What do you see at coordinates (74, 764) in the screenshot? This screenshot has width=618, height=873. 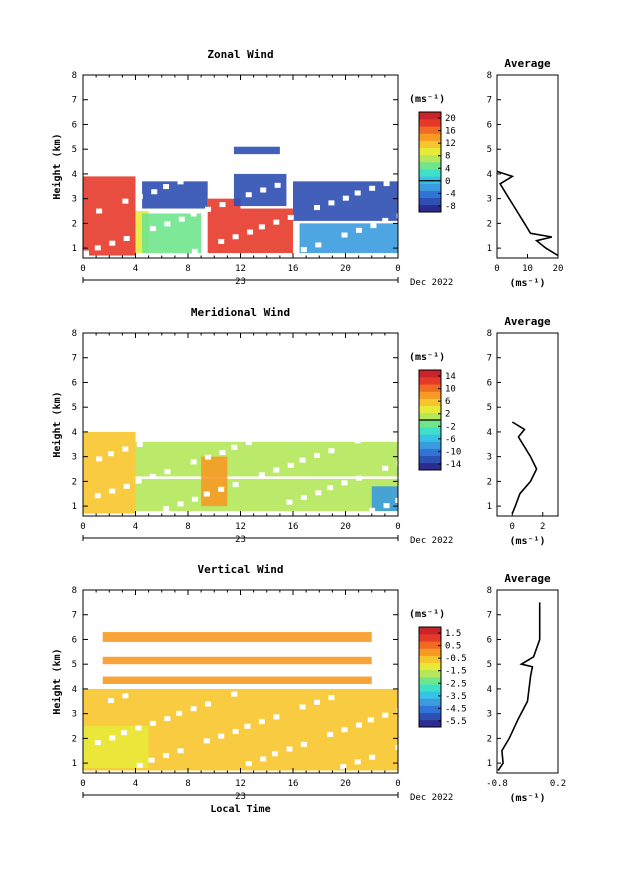 I see `y-tick-label: 1` at bounding box center [74, 764].